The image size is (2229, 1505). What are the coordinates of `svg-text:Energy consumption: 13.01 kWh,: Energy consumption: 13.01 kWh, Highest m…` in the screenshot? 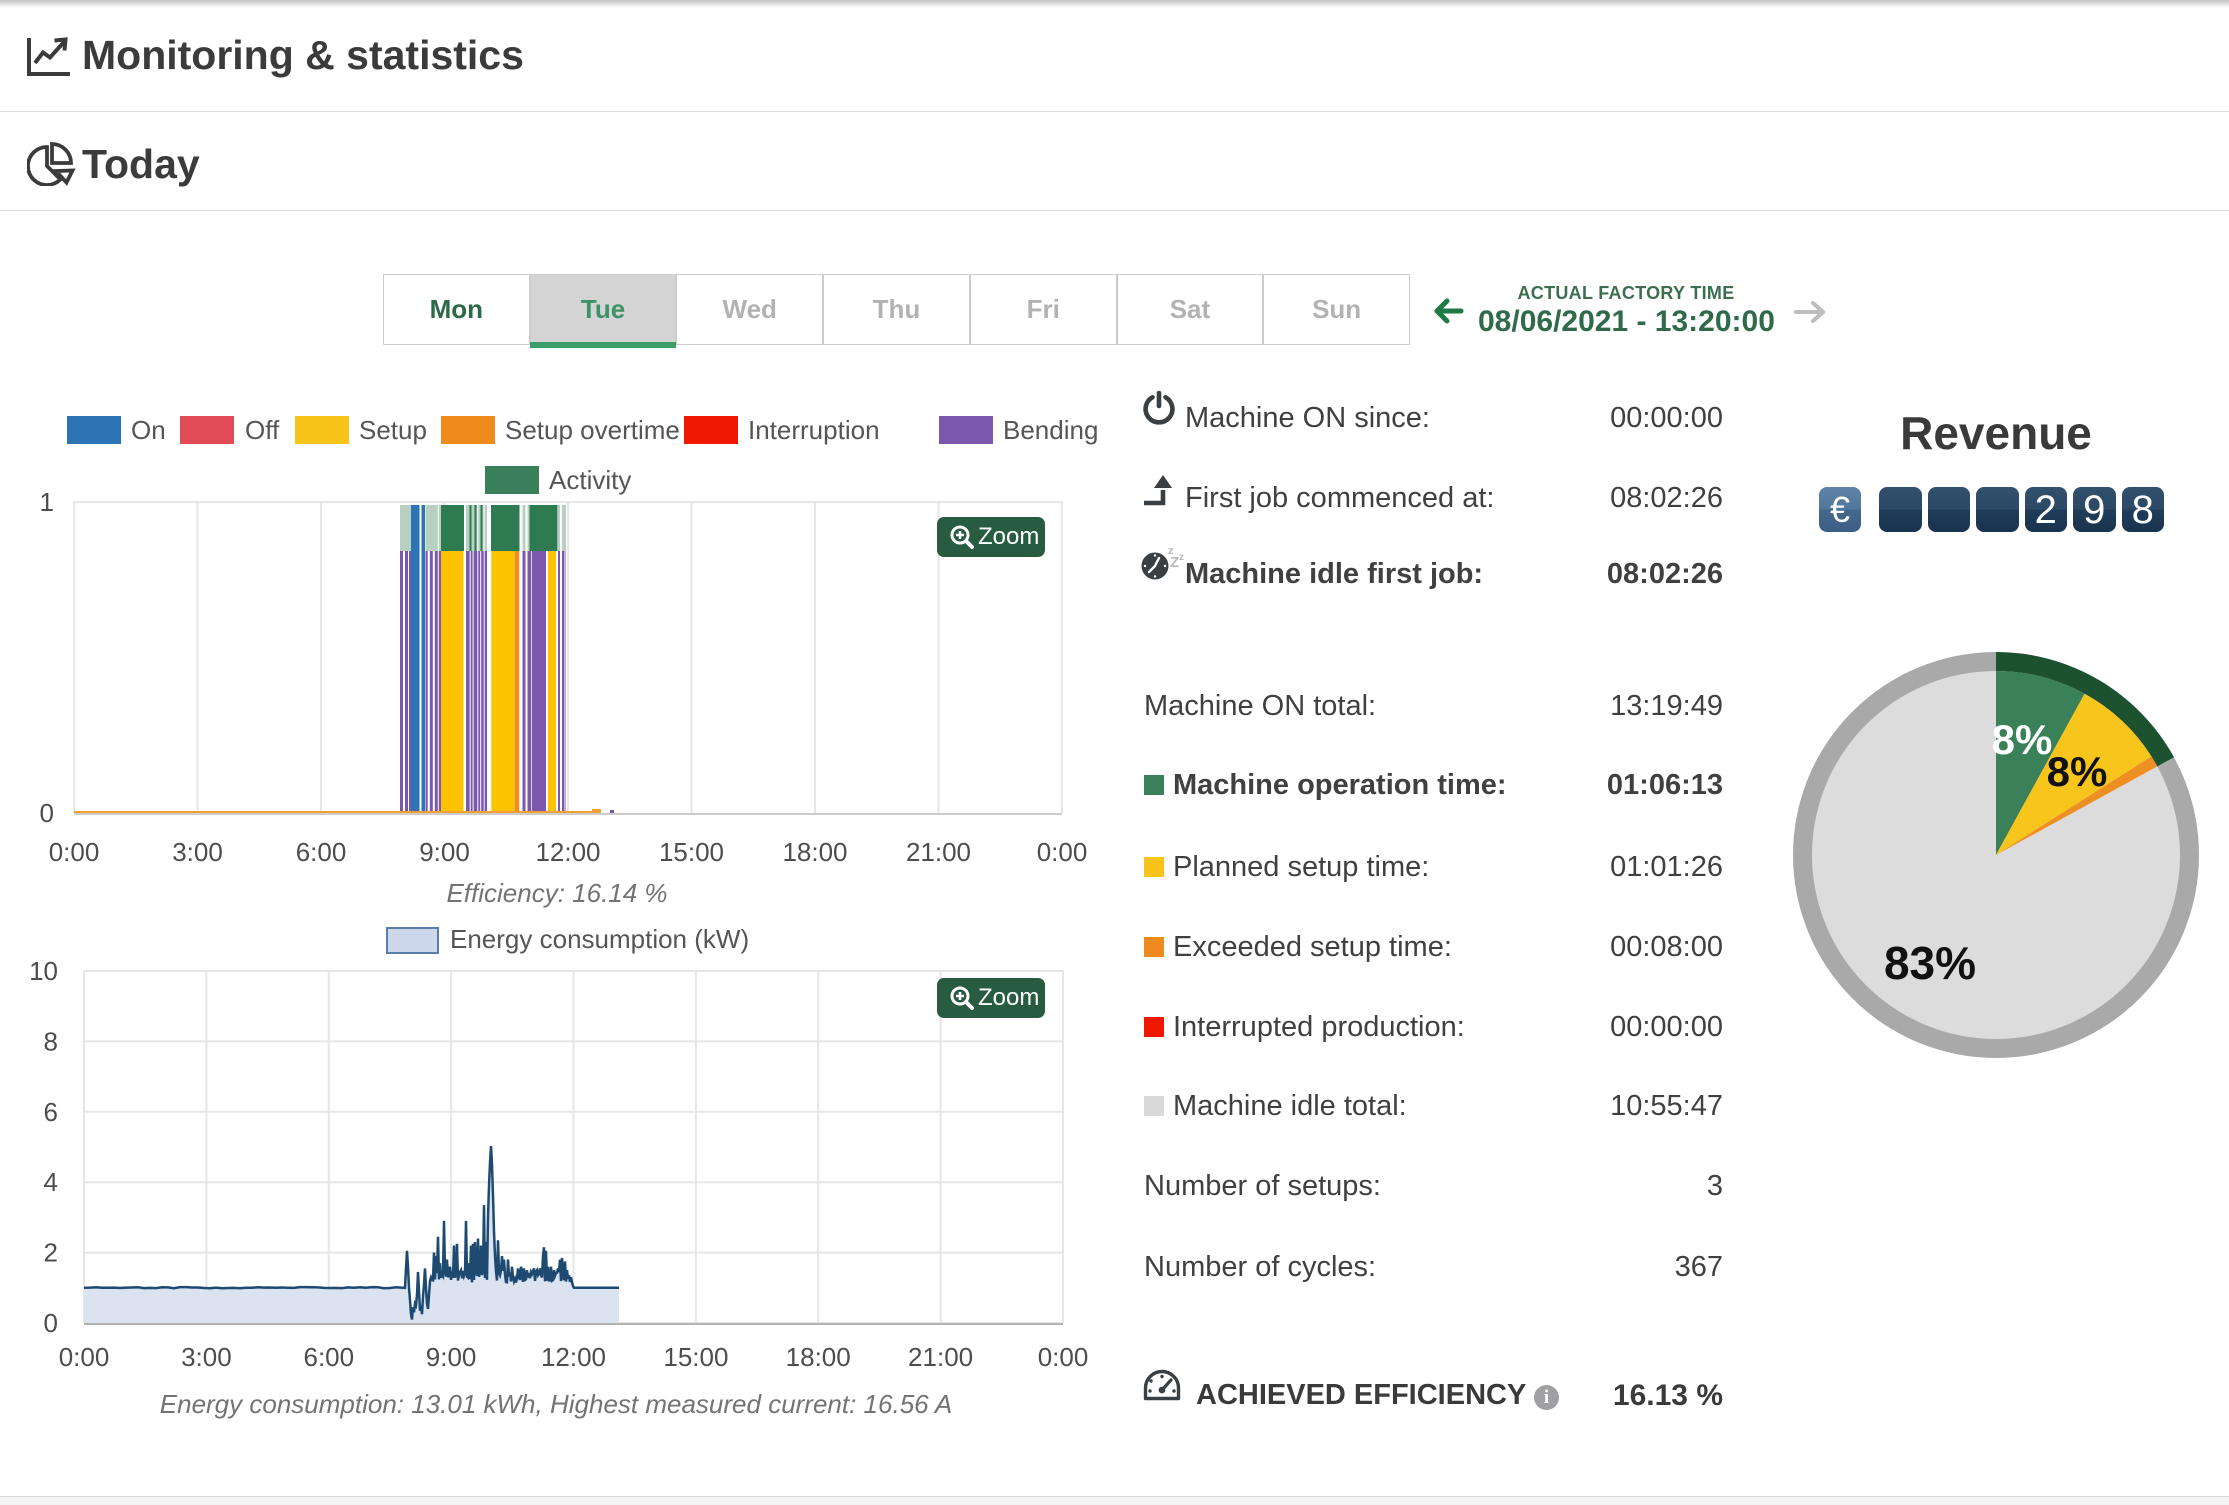 It's located at (556, 1404).